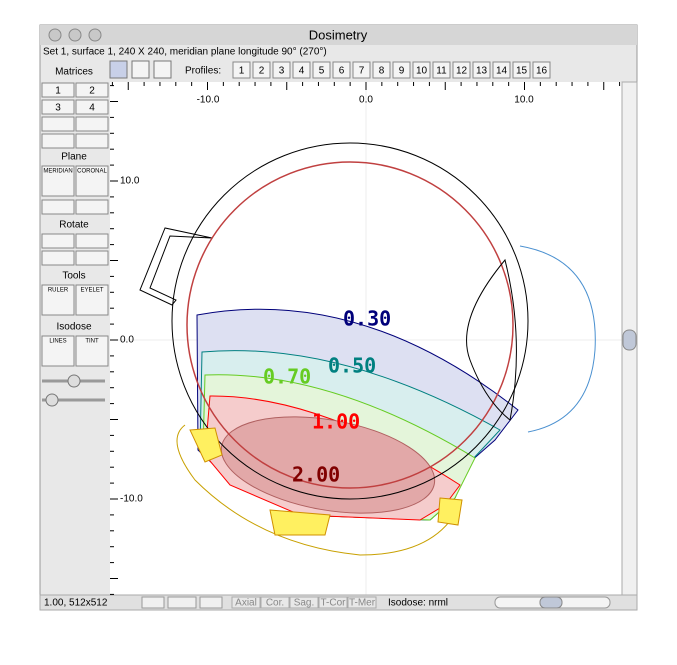 This screenshot has height=665, width=677. I want to click on isodose-button-label: LINES, so click(57, 342).